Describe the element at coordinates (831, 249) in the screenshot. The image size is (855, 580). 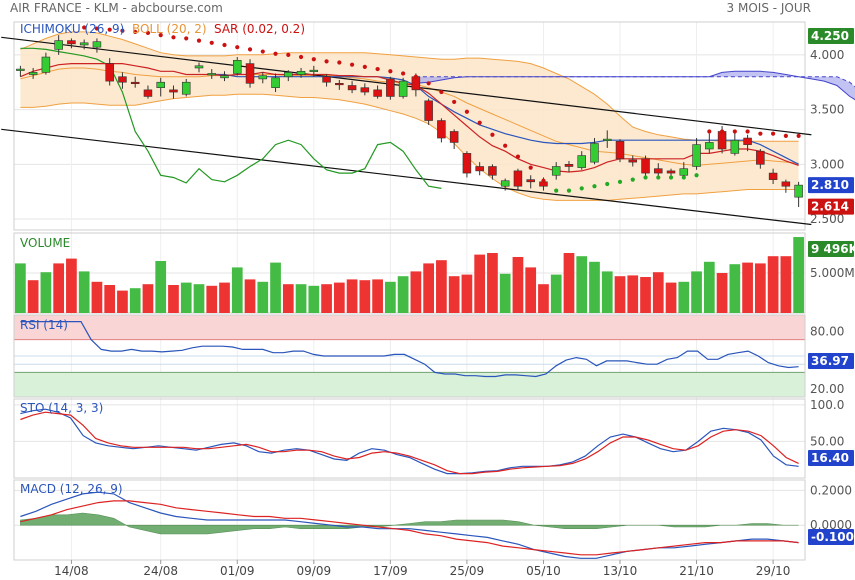
I see `volume-badge-bg` at that location.